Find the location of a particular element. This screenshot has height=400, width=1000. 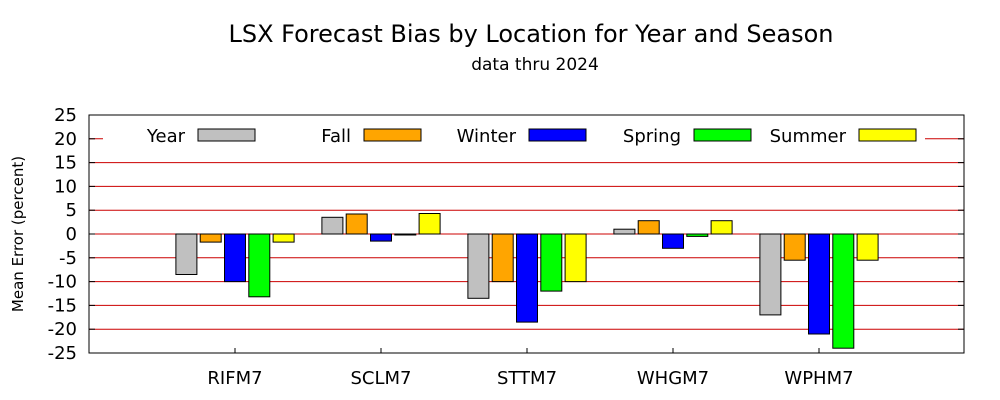

bar-summer-sclm7 is located at coordinates (429, 224).